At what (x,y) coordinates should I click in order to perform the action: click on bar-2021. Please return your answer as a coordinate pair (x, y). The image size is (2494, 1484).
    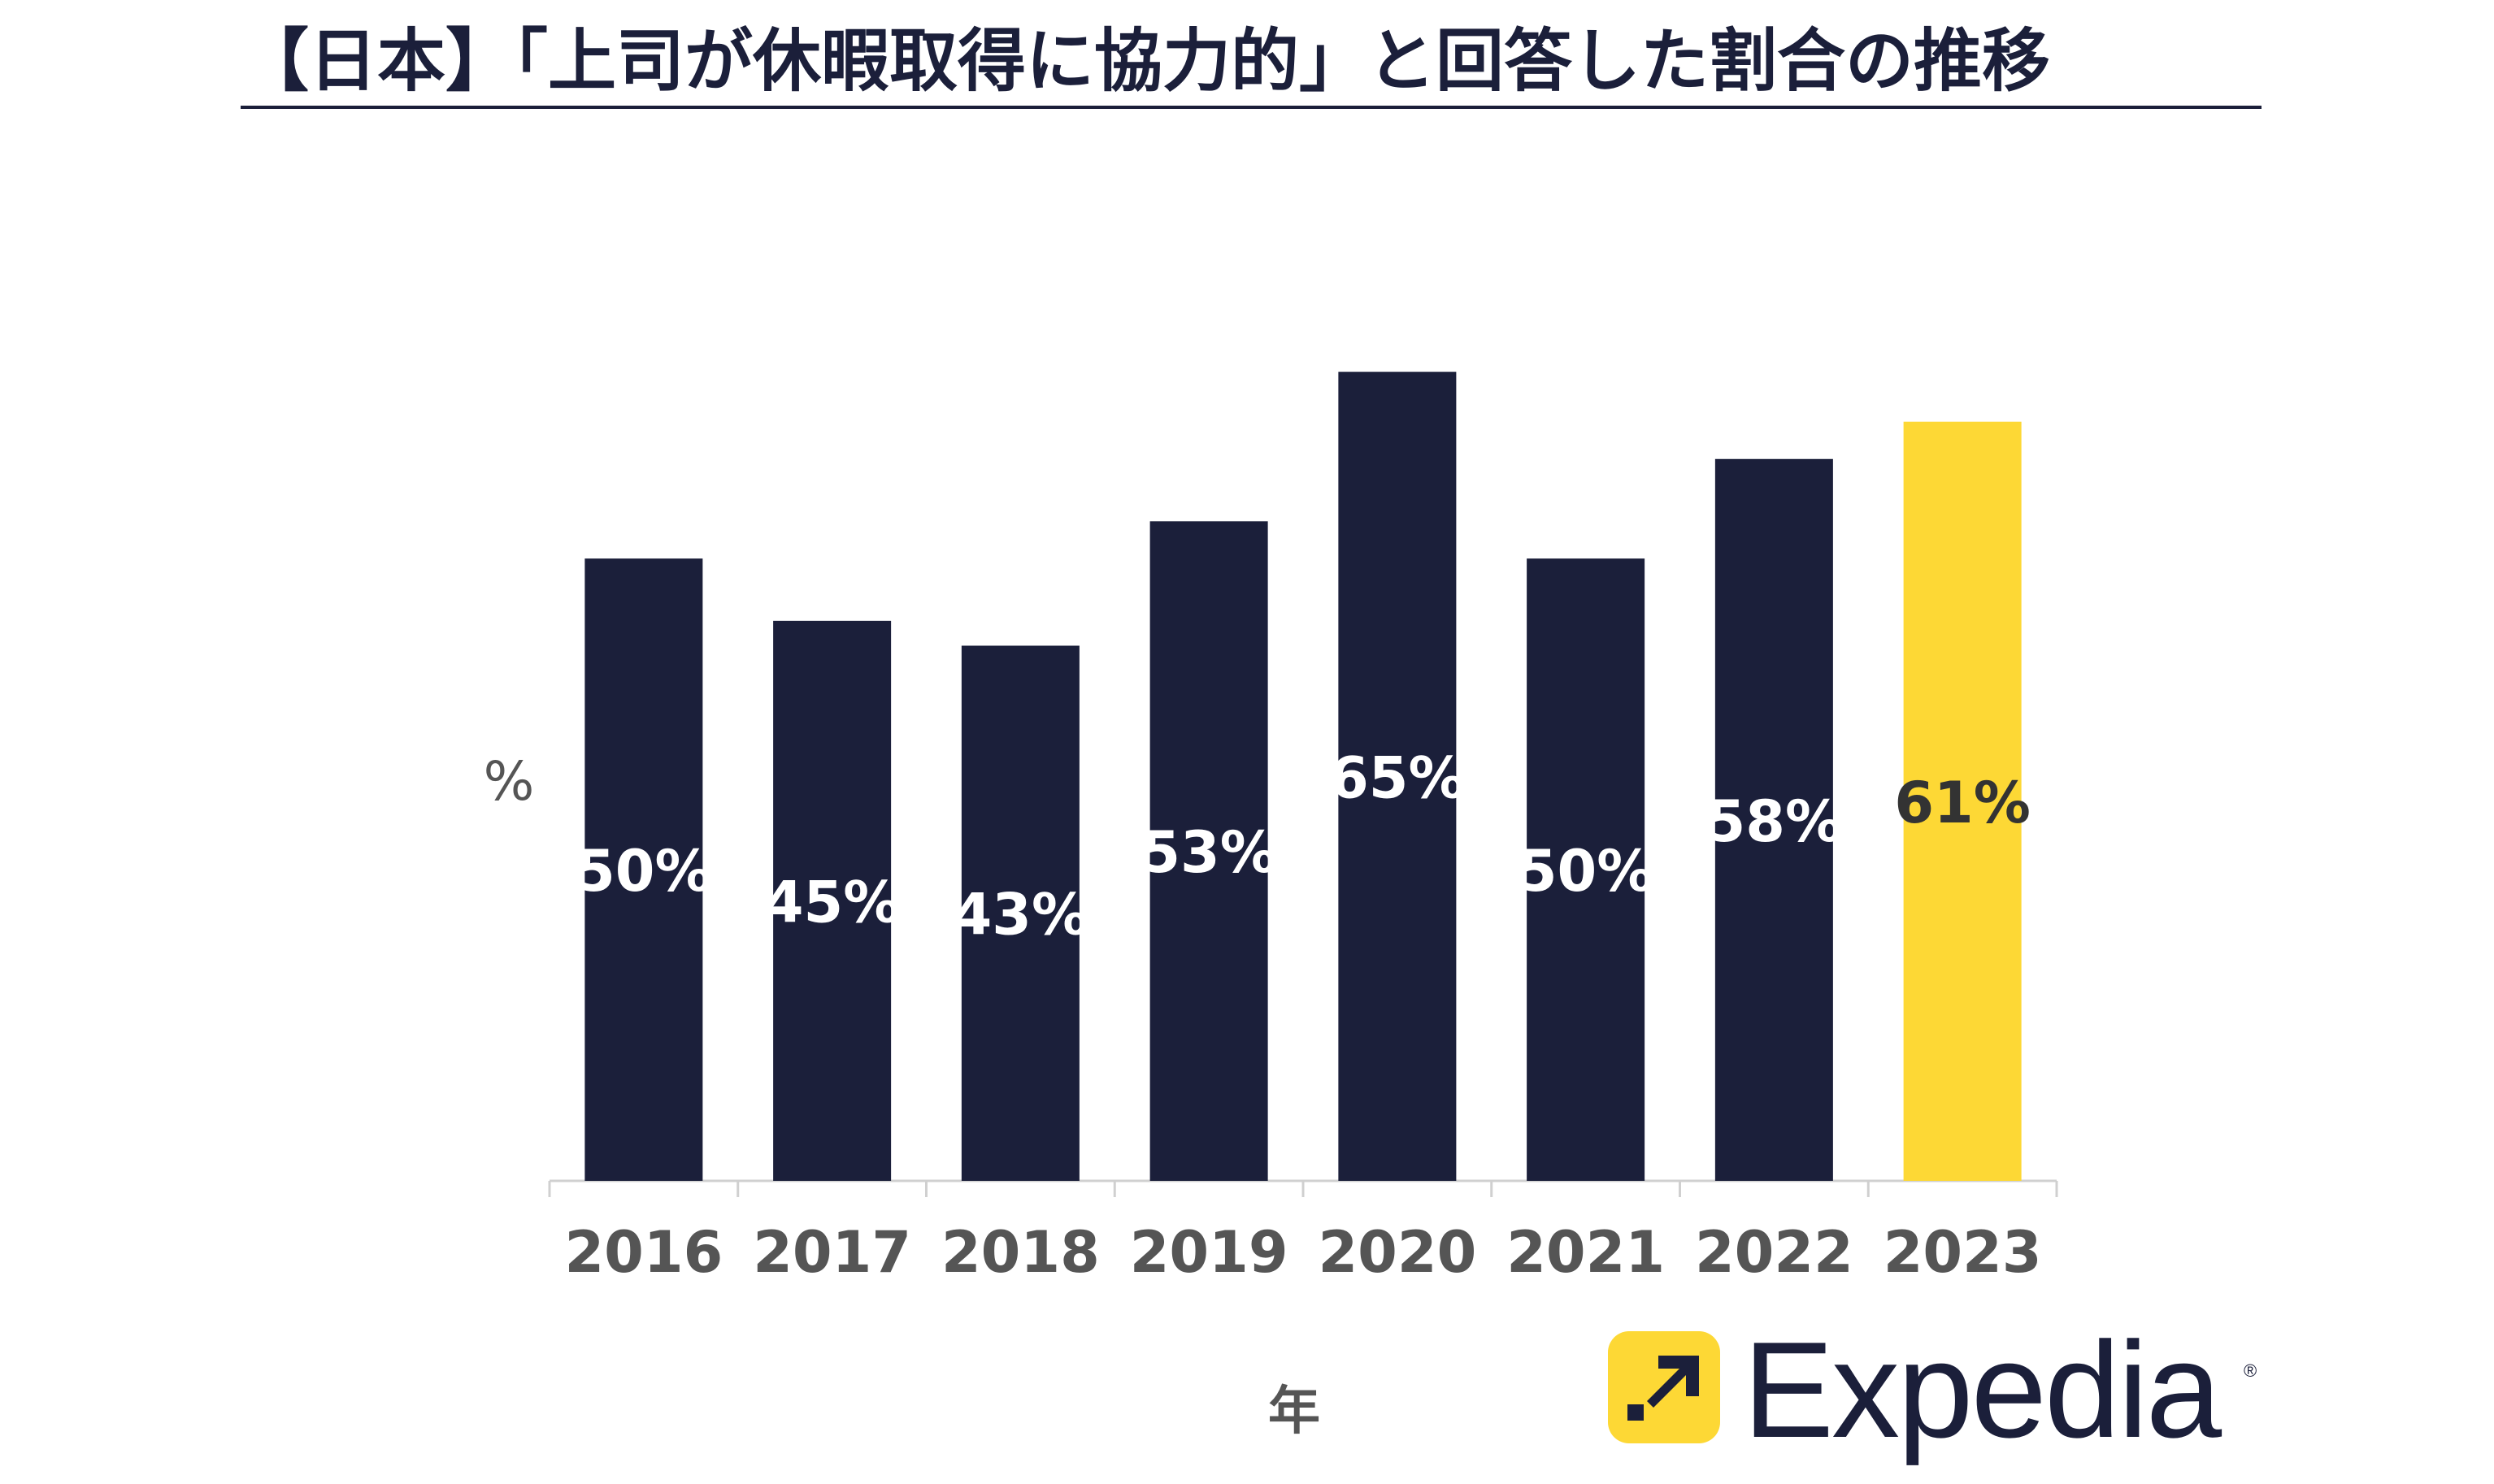
    Looking at the image, I should click on (1586, 869).